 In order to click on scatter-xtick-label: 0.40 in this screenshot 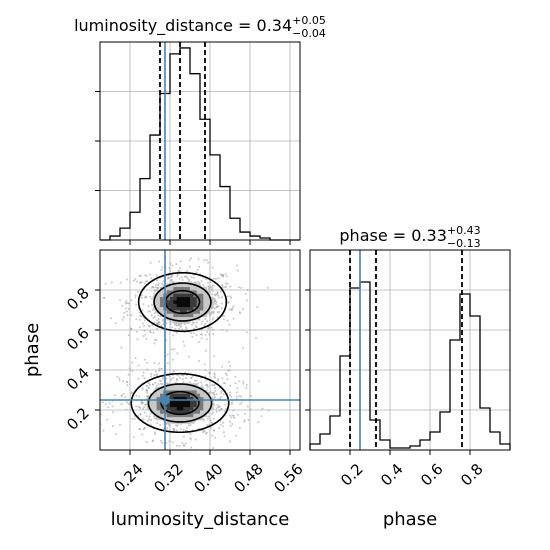, I will do `click(208, 478)`.